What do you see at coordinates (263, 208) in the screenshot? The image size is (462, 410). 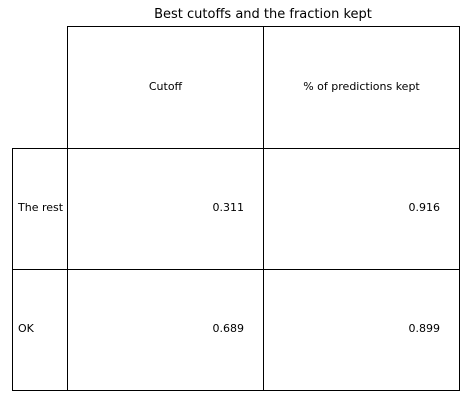 I see `column-divider` at bounding box center [263, 208].